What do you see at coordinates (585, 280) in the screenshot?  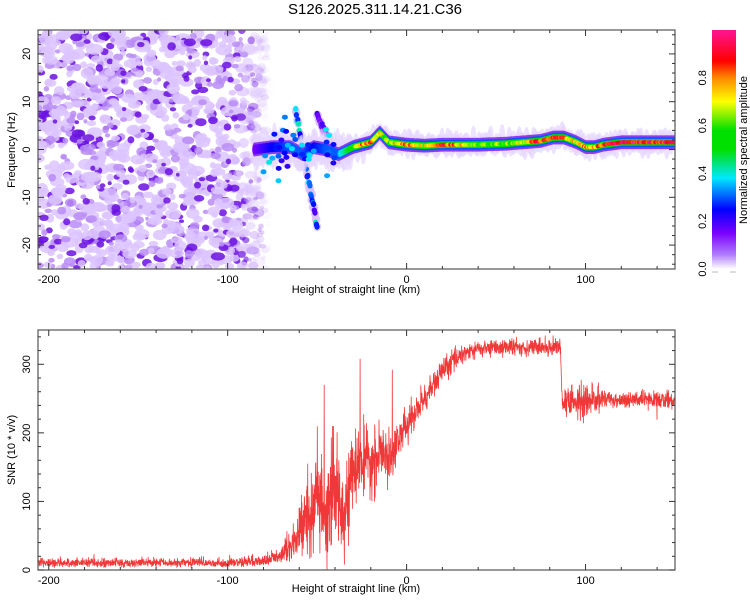 I see `x-tick-label: 100` at bounding box center [585, 280].